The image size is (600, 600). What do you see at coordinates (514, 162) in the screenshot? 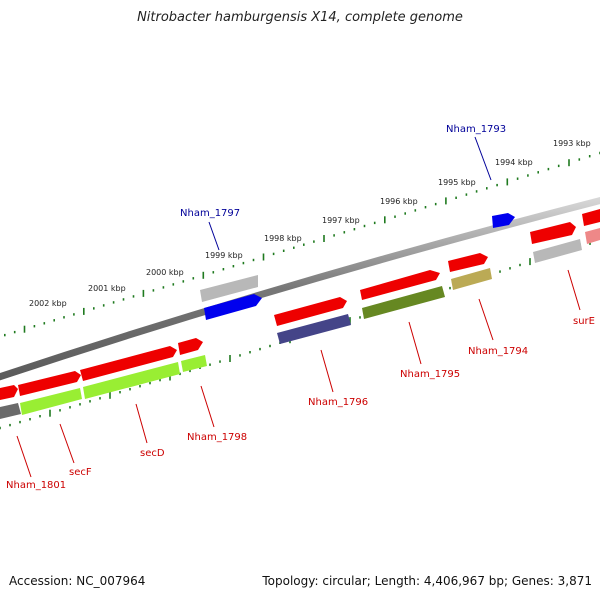
I see `scale-label-1994: 1994 kbp` at bounding box center [514, 162].